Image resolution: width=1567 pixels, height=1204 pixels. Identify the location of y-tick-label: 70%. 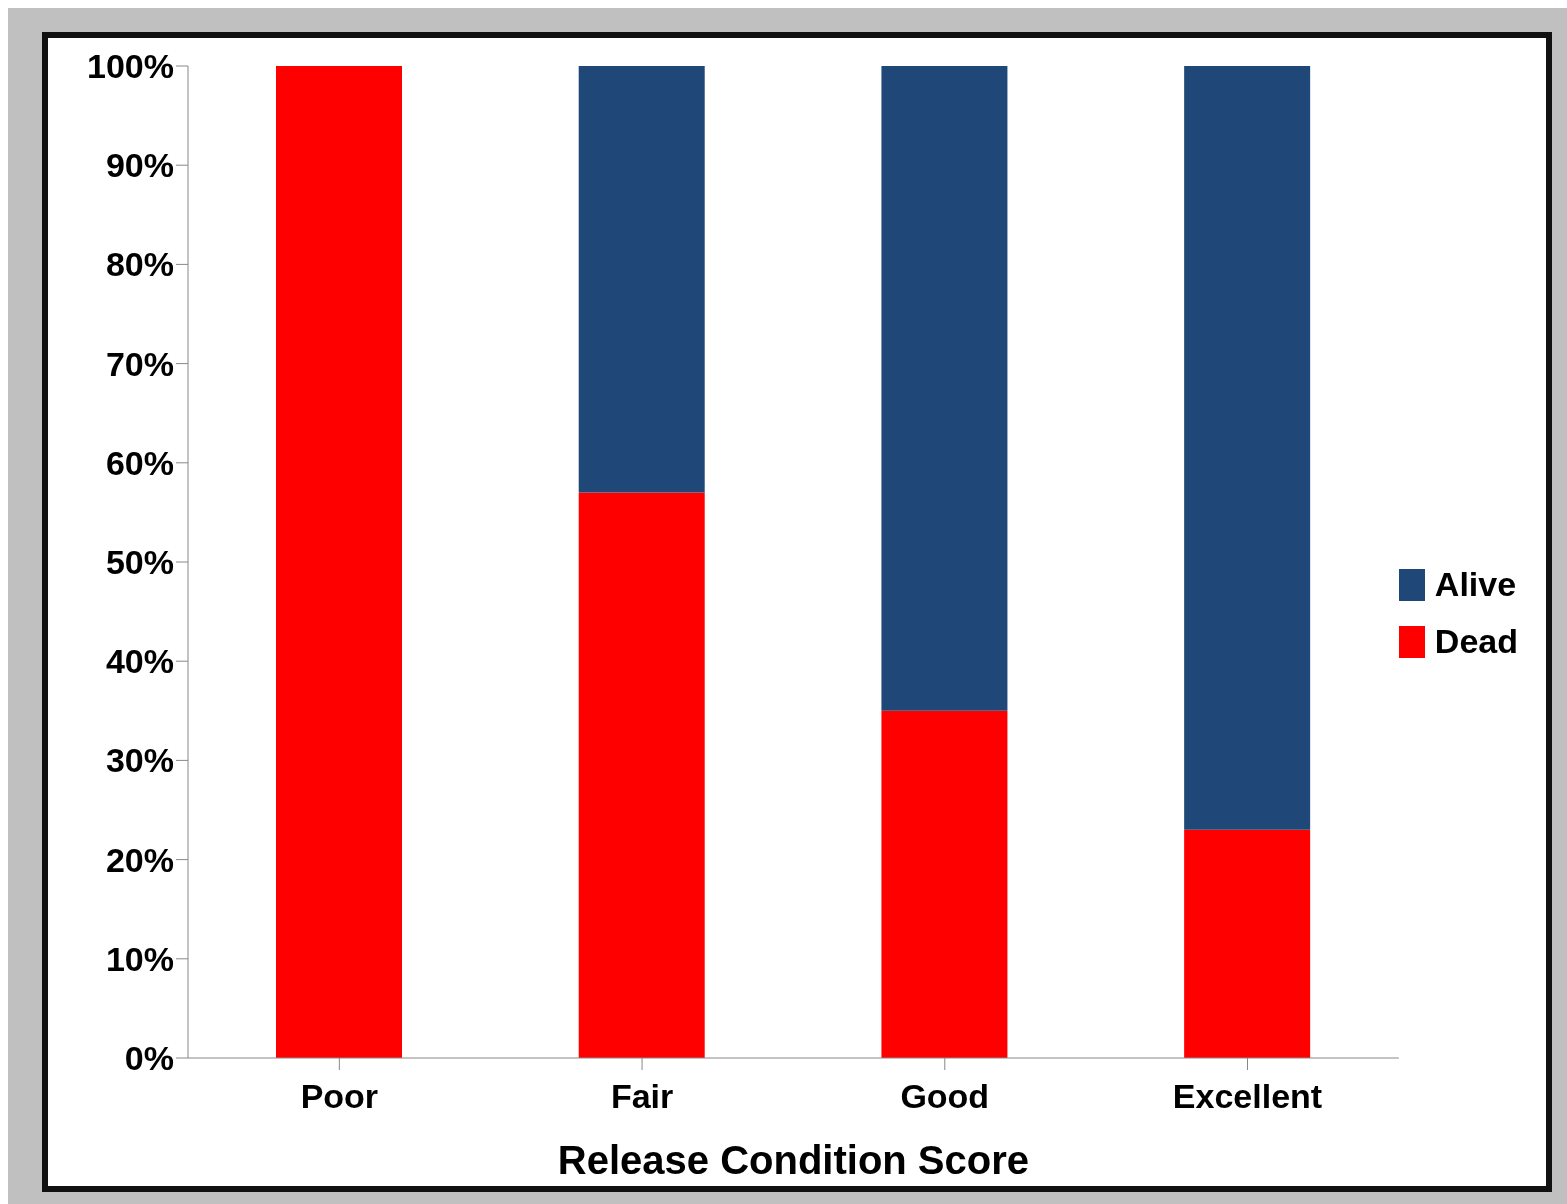
(139, 363).